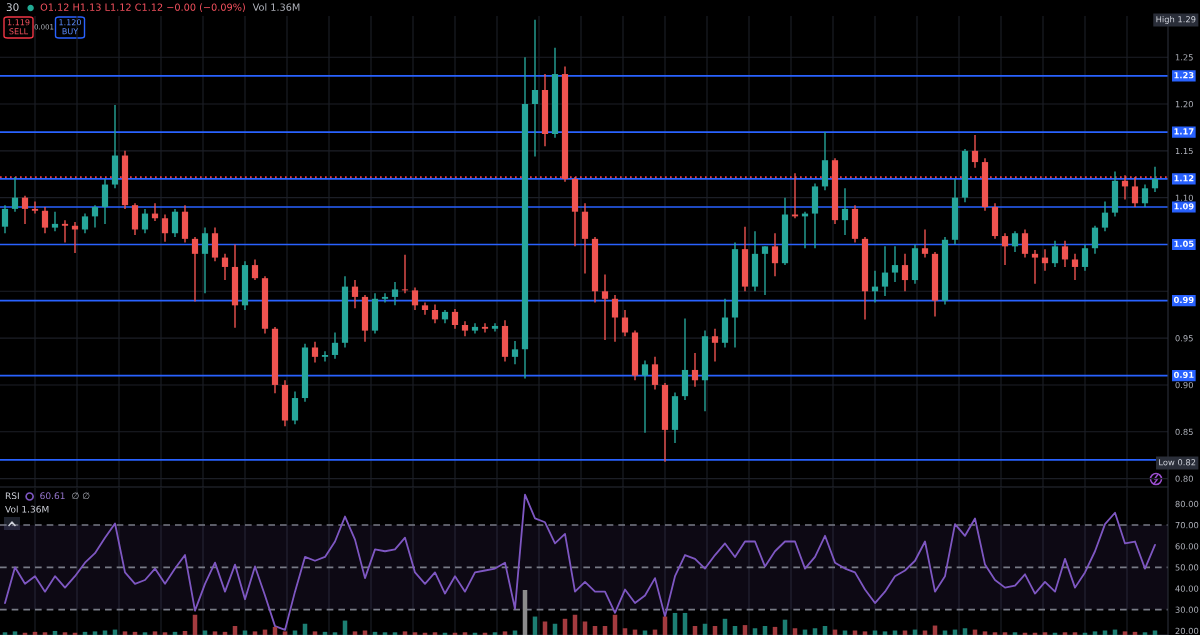  Describe the element at coordinates (12, 7) in the screenshot. I see `chart-title: 30` at that location.